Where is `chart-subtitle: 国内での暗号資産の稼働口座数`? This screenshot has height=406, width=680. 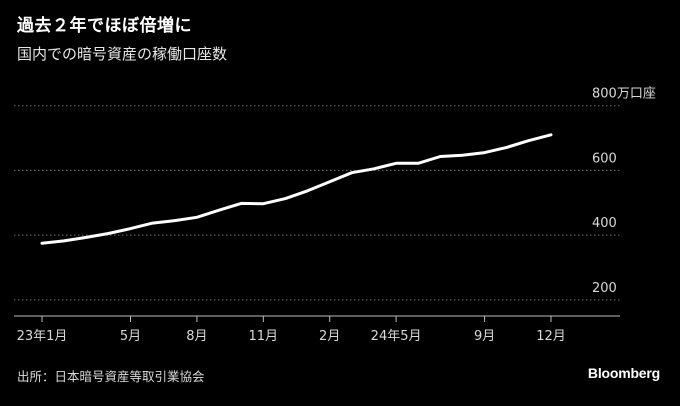 chart-subtitle: 国内での暗号資産の稼働口座数 is located at coordinates (122, 54).